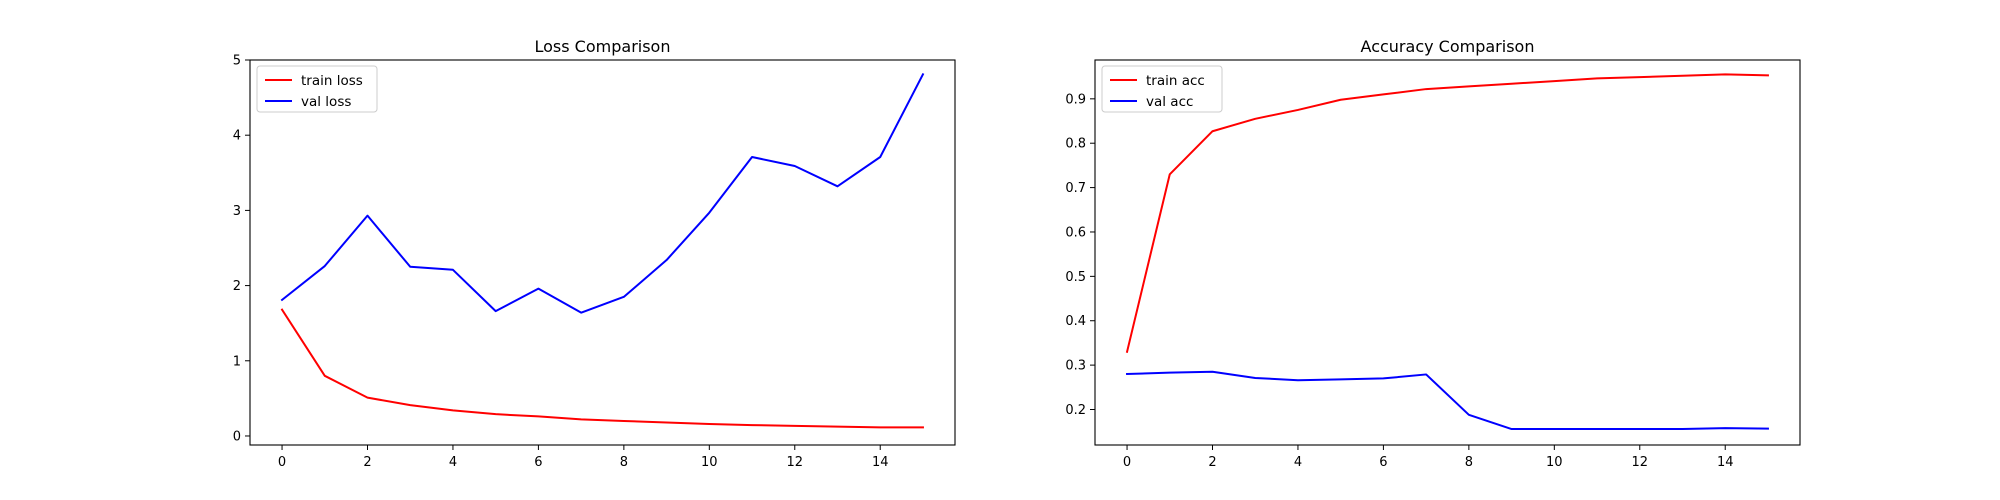  Describe the element at coordinates (1075, 277) in the screenshot. I see `accuracy-y-tick-label: 0.5` at that location.